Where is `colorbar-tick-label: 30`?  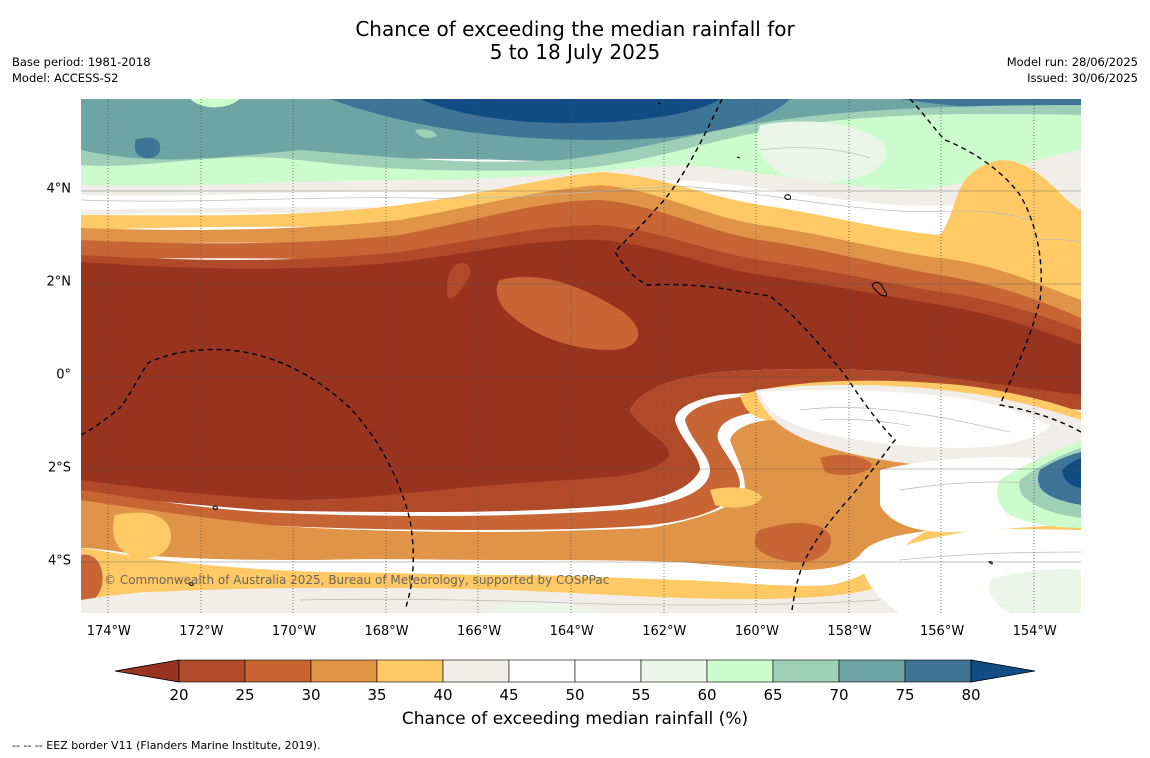
colorbar-tick-label: 30 is located at coordinates (310, 695).